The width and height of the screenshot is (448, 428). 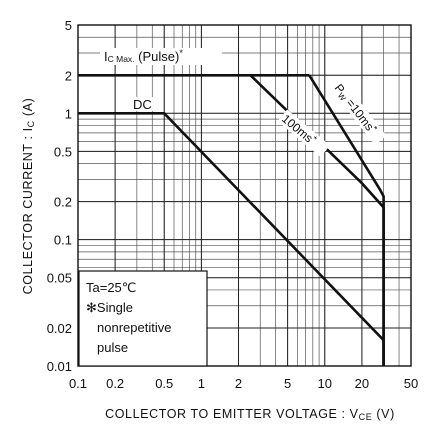 What do you see at coordinates (157, 56) in the screenshot?
I see `icmax-rest: (Pulse)` at bounding box center [157, 56].